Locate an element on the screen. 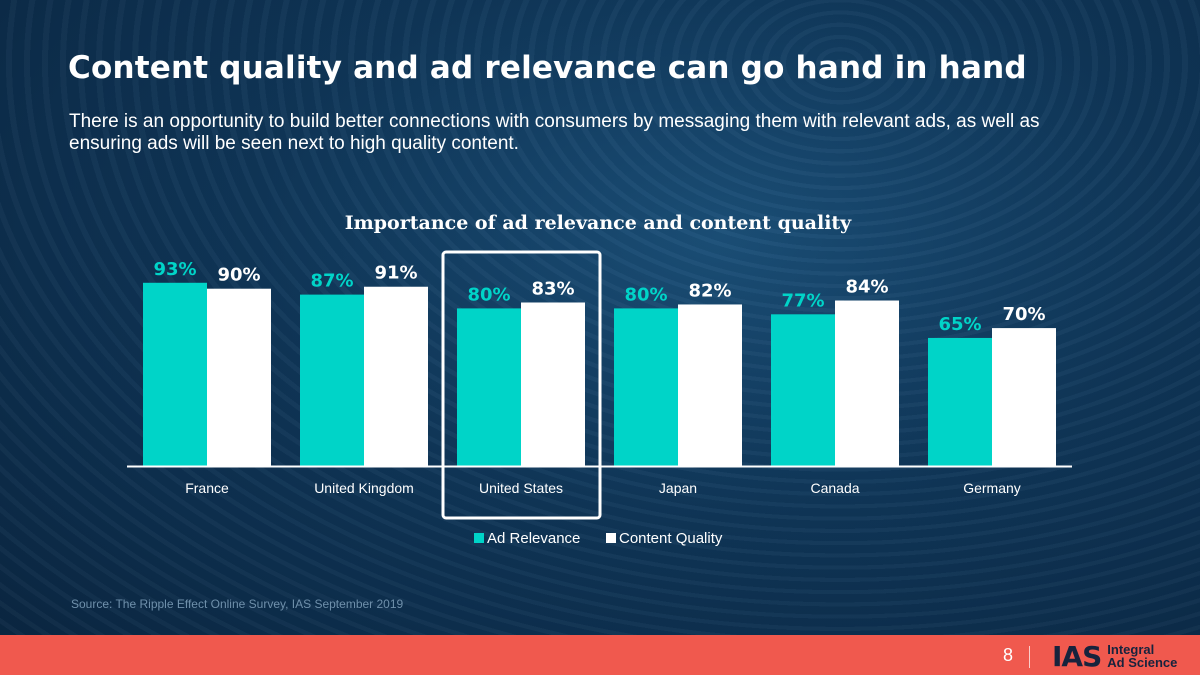 The height and width of the screenshot is (675, 1200). logo-text: Integral Ad Science is located at coordinates (1142, 656).